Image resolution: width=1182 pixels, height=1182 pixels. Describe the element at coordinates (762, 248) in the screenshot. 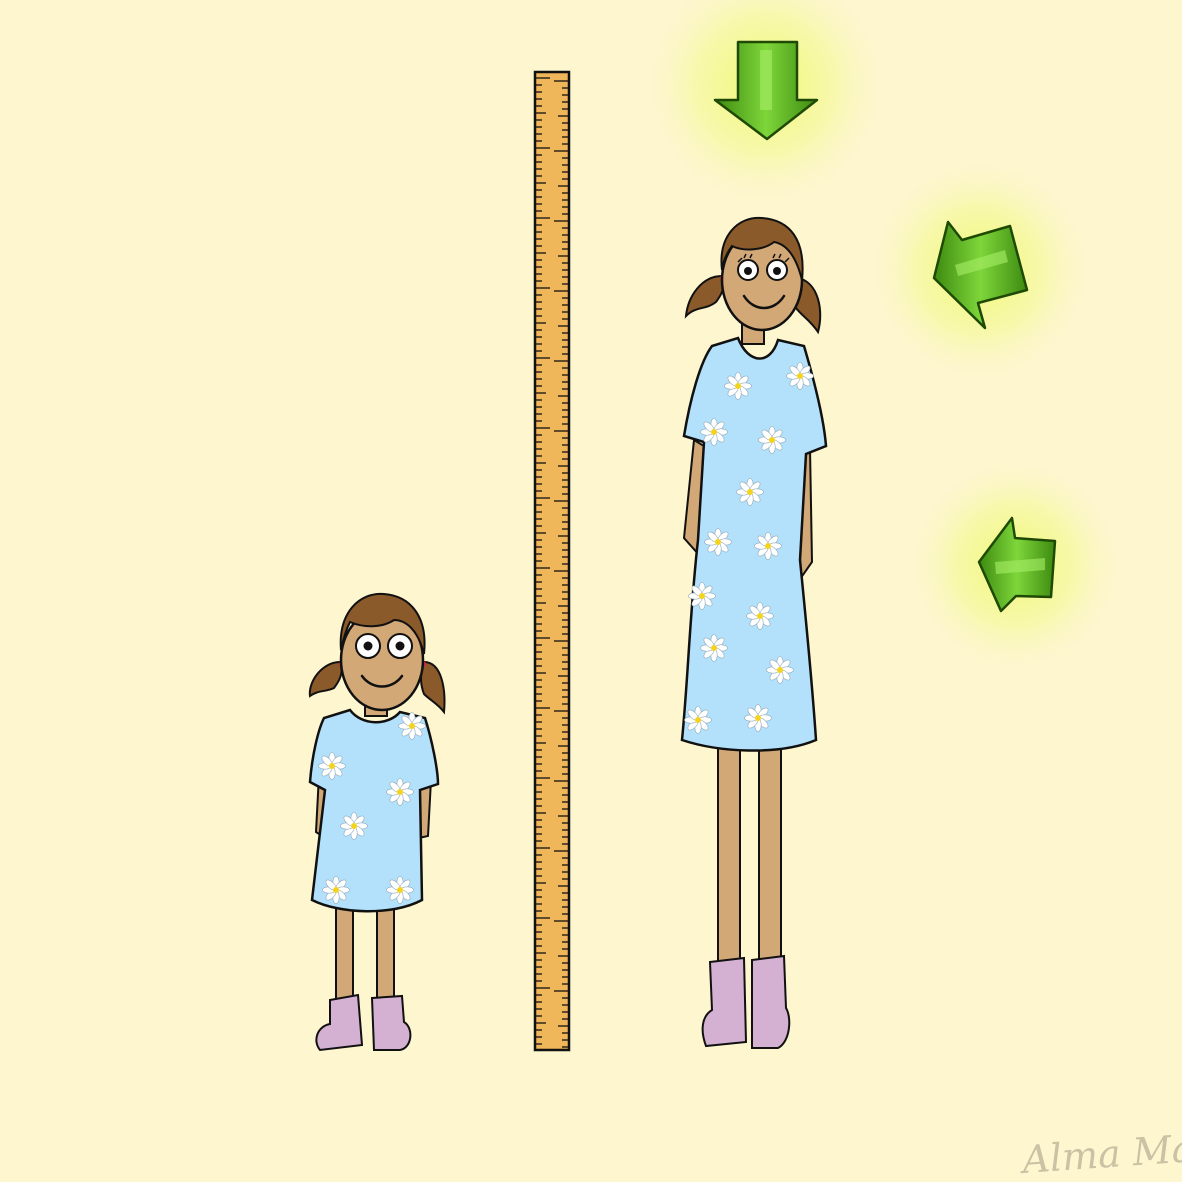

I see `tall-girl-hair` at that location.